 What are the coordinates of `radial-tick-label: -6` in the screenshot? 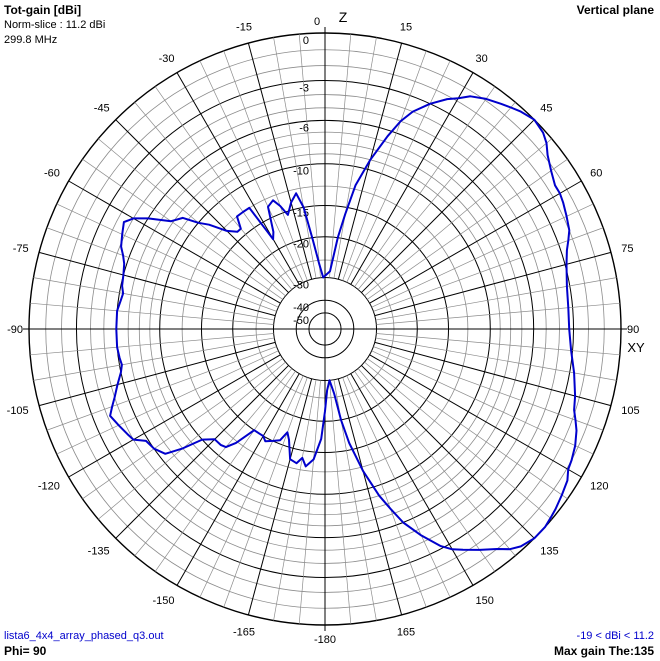 It's located at (304, 128).